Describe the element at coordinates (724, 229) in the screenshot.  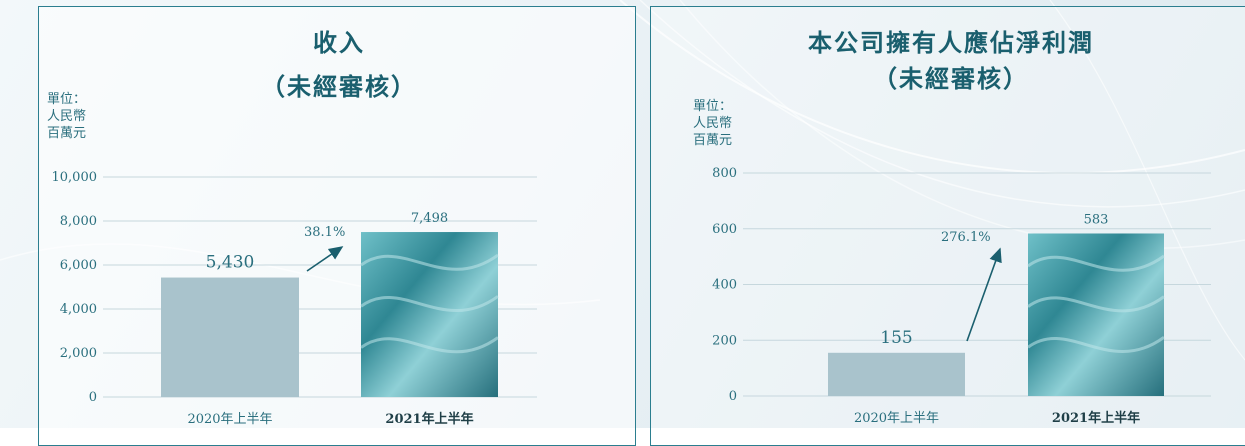
I see `y-tick-label: 600` at that location.